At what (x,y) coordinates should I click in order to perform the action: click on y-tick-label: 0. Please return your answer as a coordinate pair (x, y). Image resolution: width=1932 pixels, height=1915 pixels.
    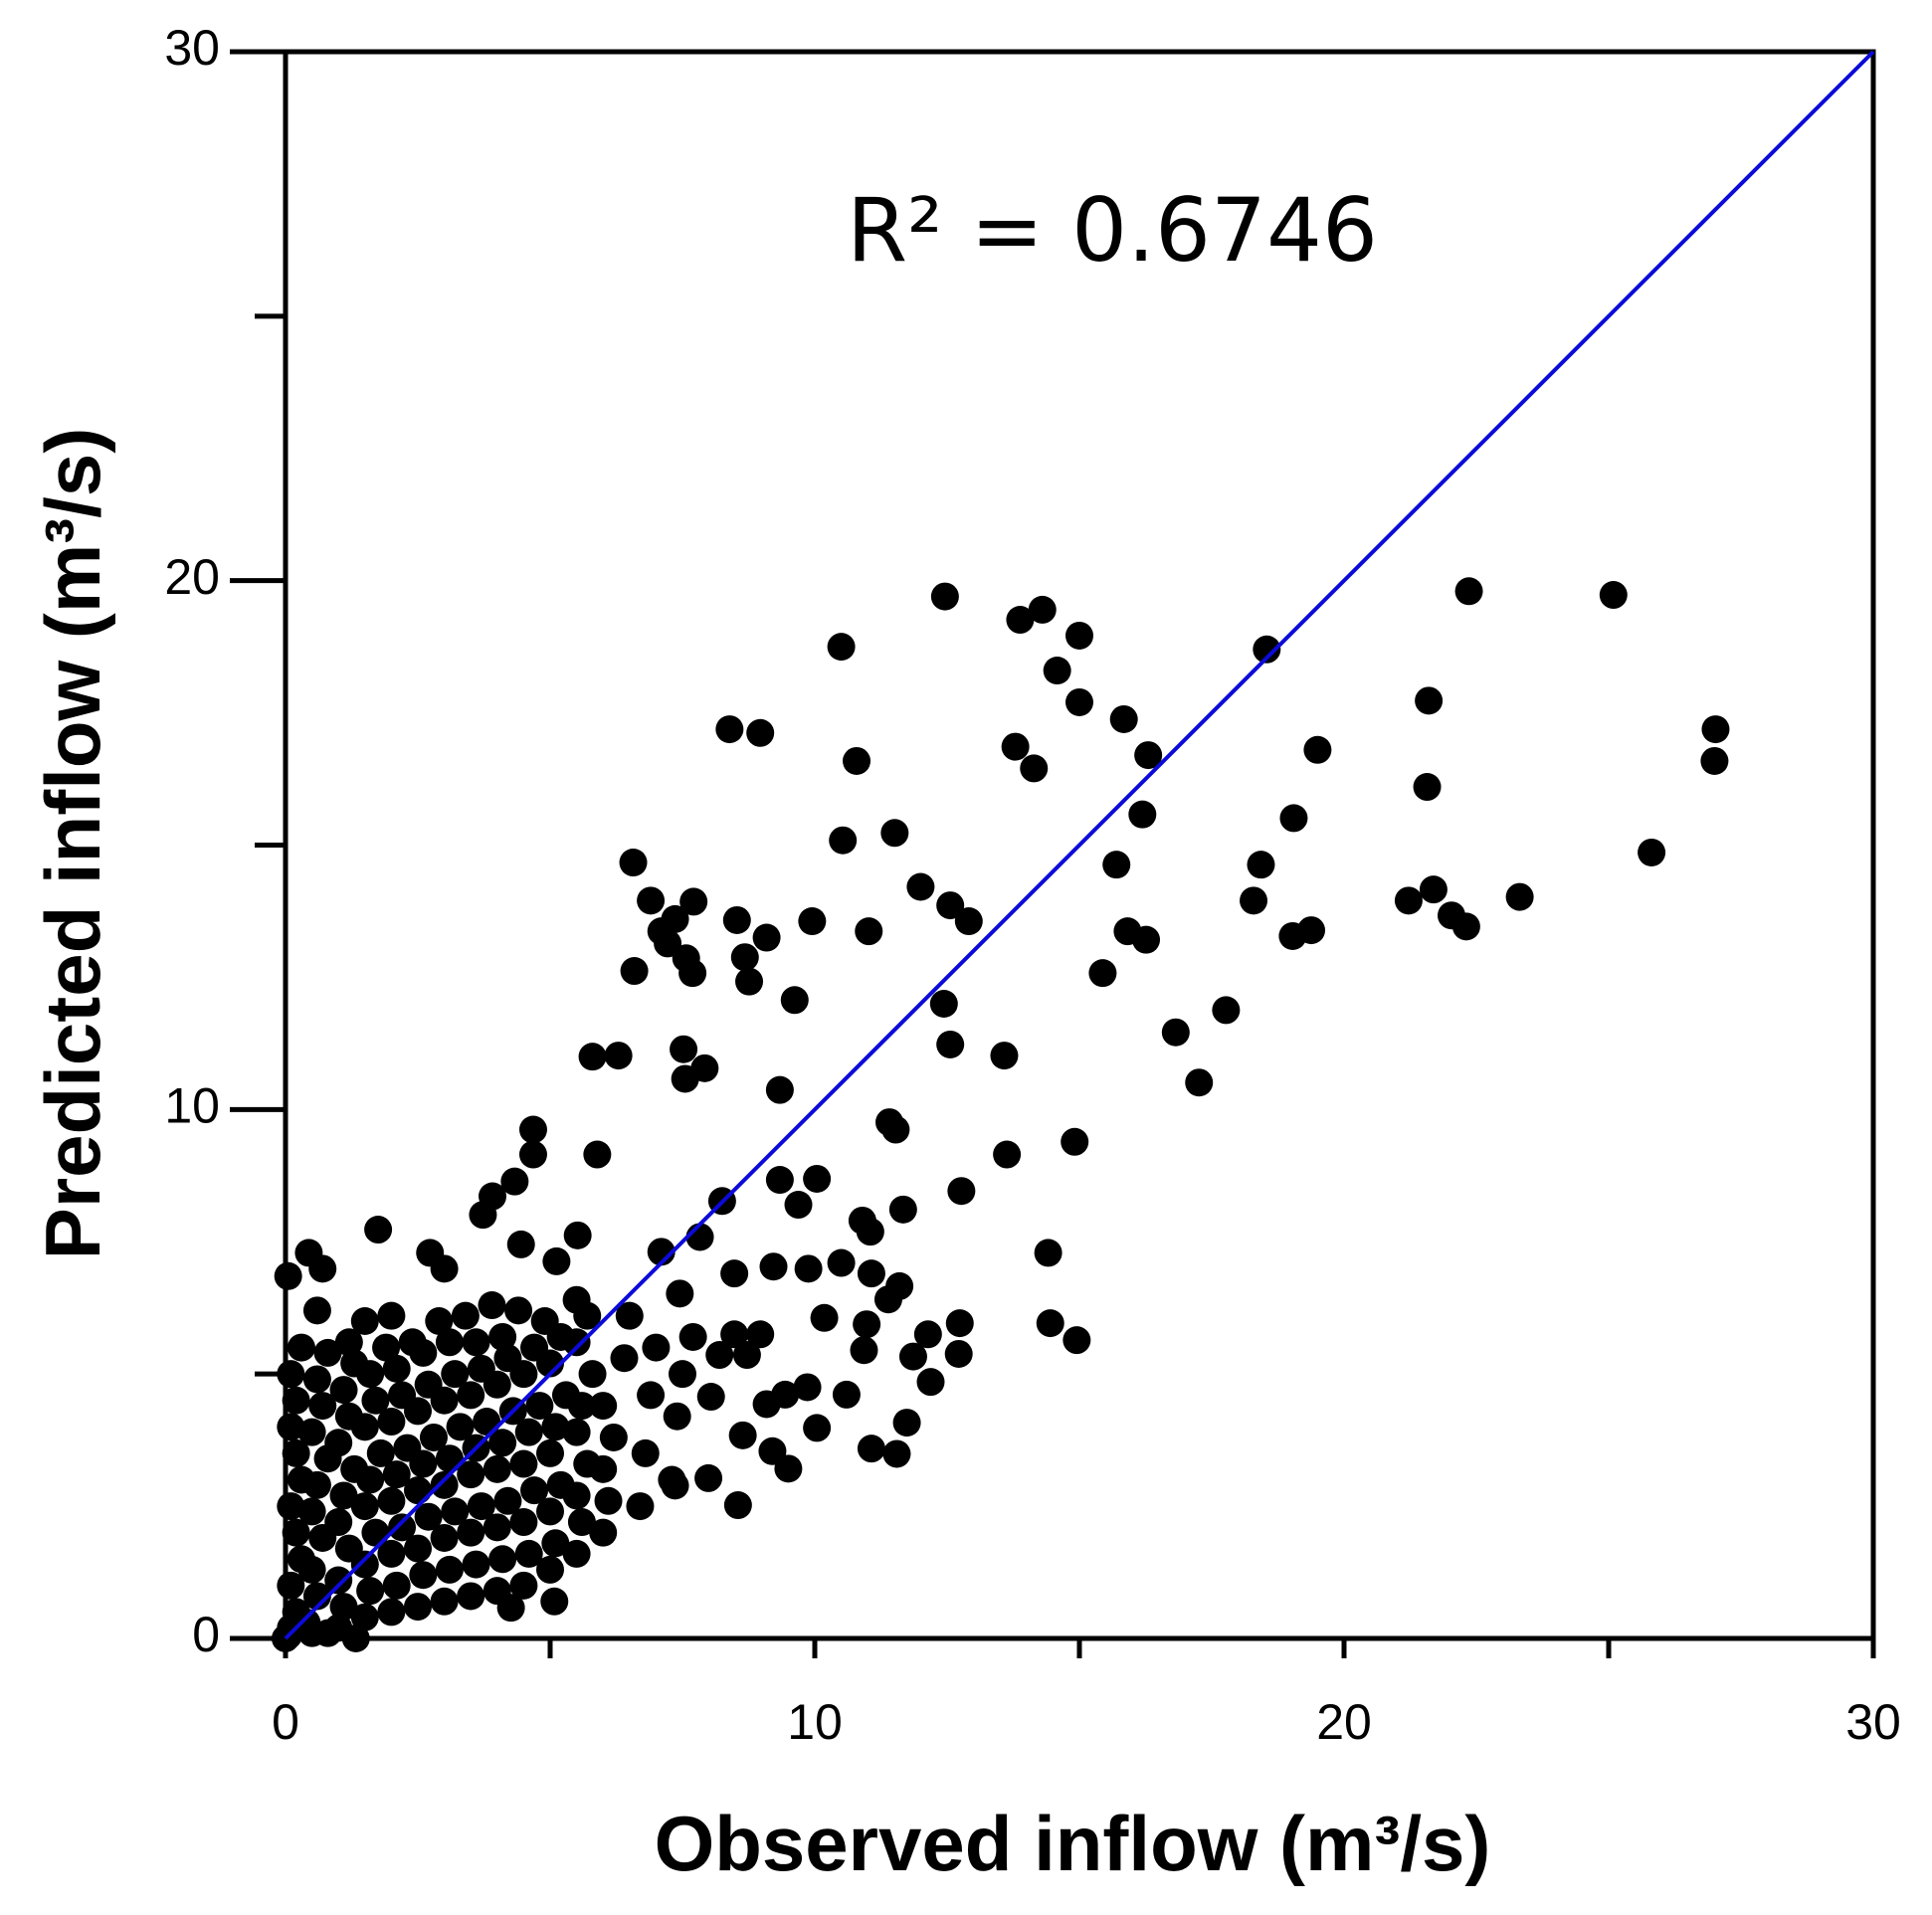
    Looking at the image, I should click on (206, 1634).